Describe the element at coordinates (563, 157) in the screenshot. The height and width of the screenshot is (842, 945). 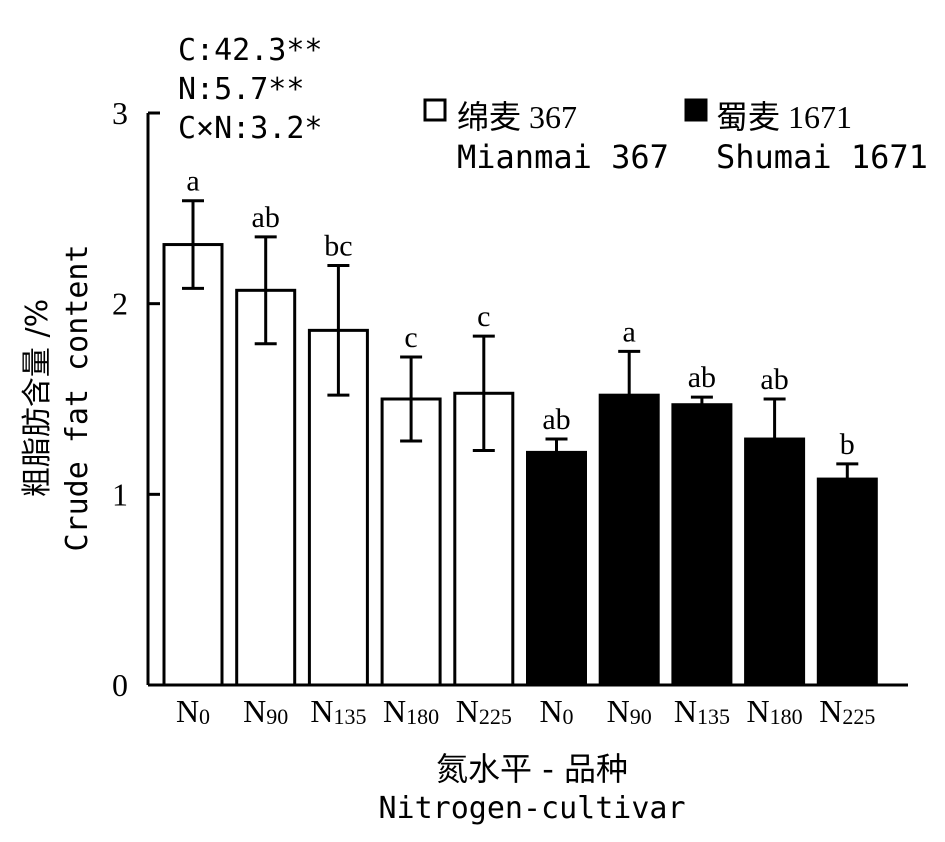
I see `legend-label-mianmai-en: Mianmai 367` at that location.